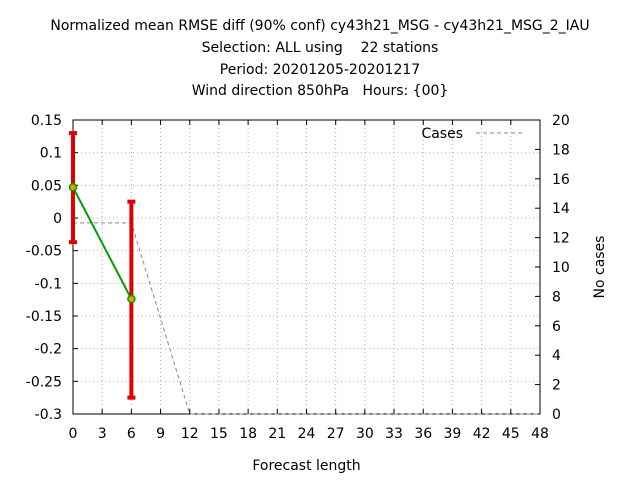  Describe the element at coordinates (600, 267) in the screenshot. I see `y2-axis-label: No cases` at that location.